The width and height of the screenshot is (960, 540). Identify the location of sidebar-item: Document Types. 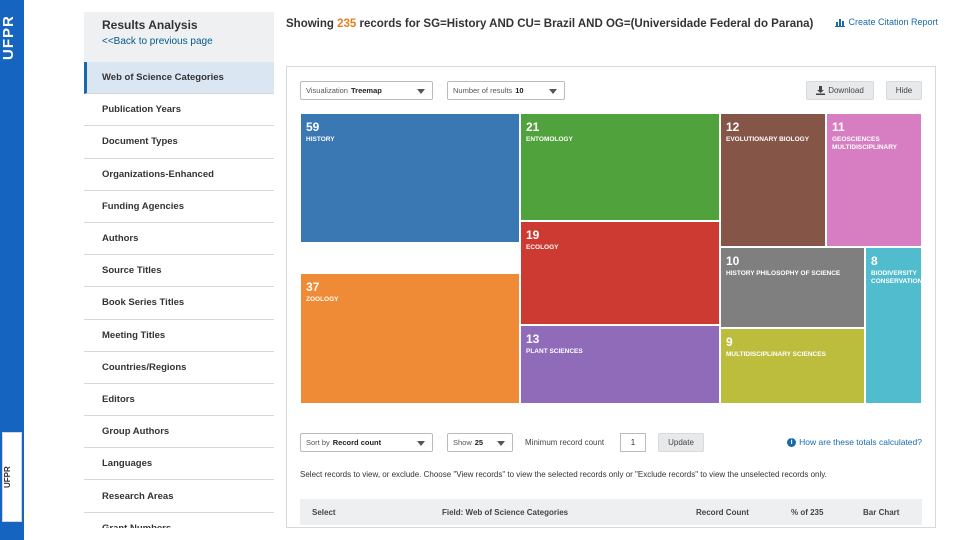
(179, 142).